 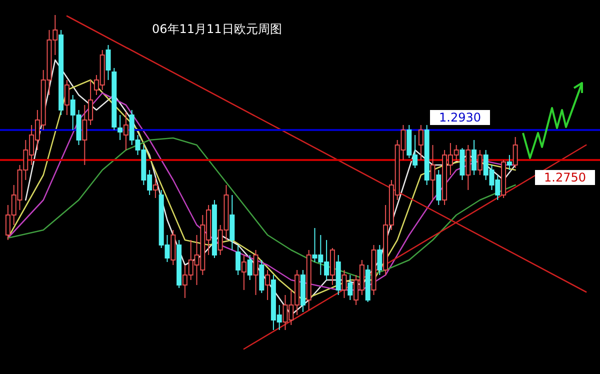 I want to click on text: 06年11月11日欧元周图, so click(x=217, y=29).